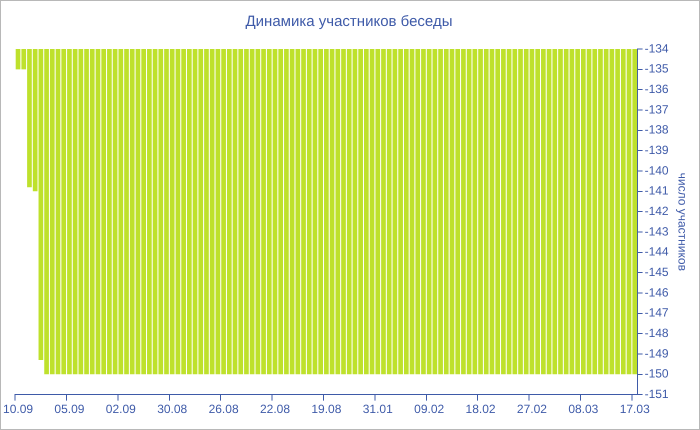 This screenshot has height=430, width=700. Describe the element at coordinates (223, 409) in the screenshot. I see `x-tick-label: 26.08` at that location.